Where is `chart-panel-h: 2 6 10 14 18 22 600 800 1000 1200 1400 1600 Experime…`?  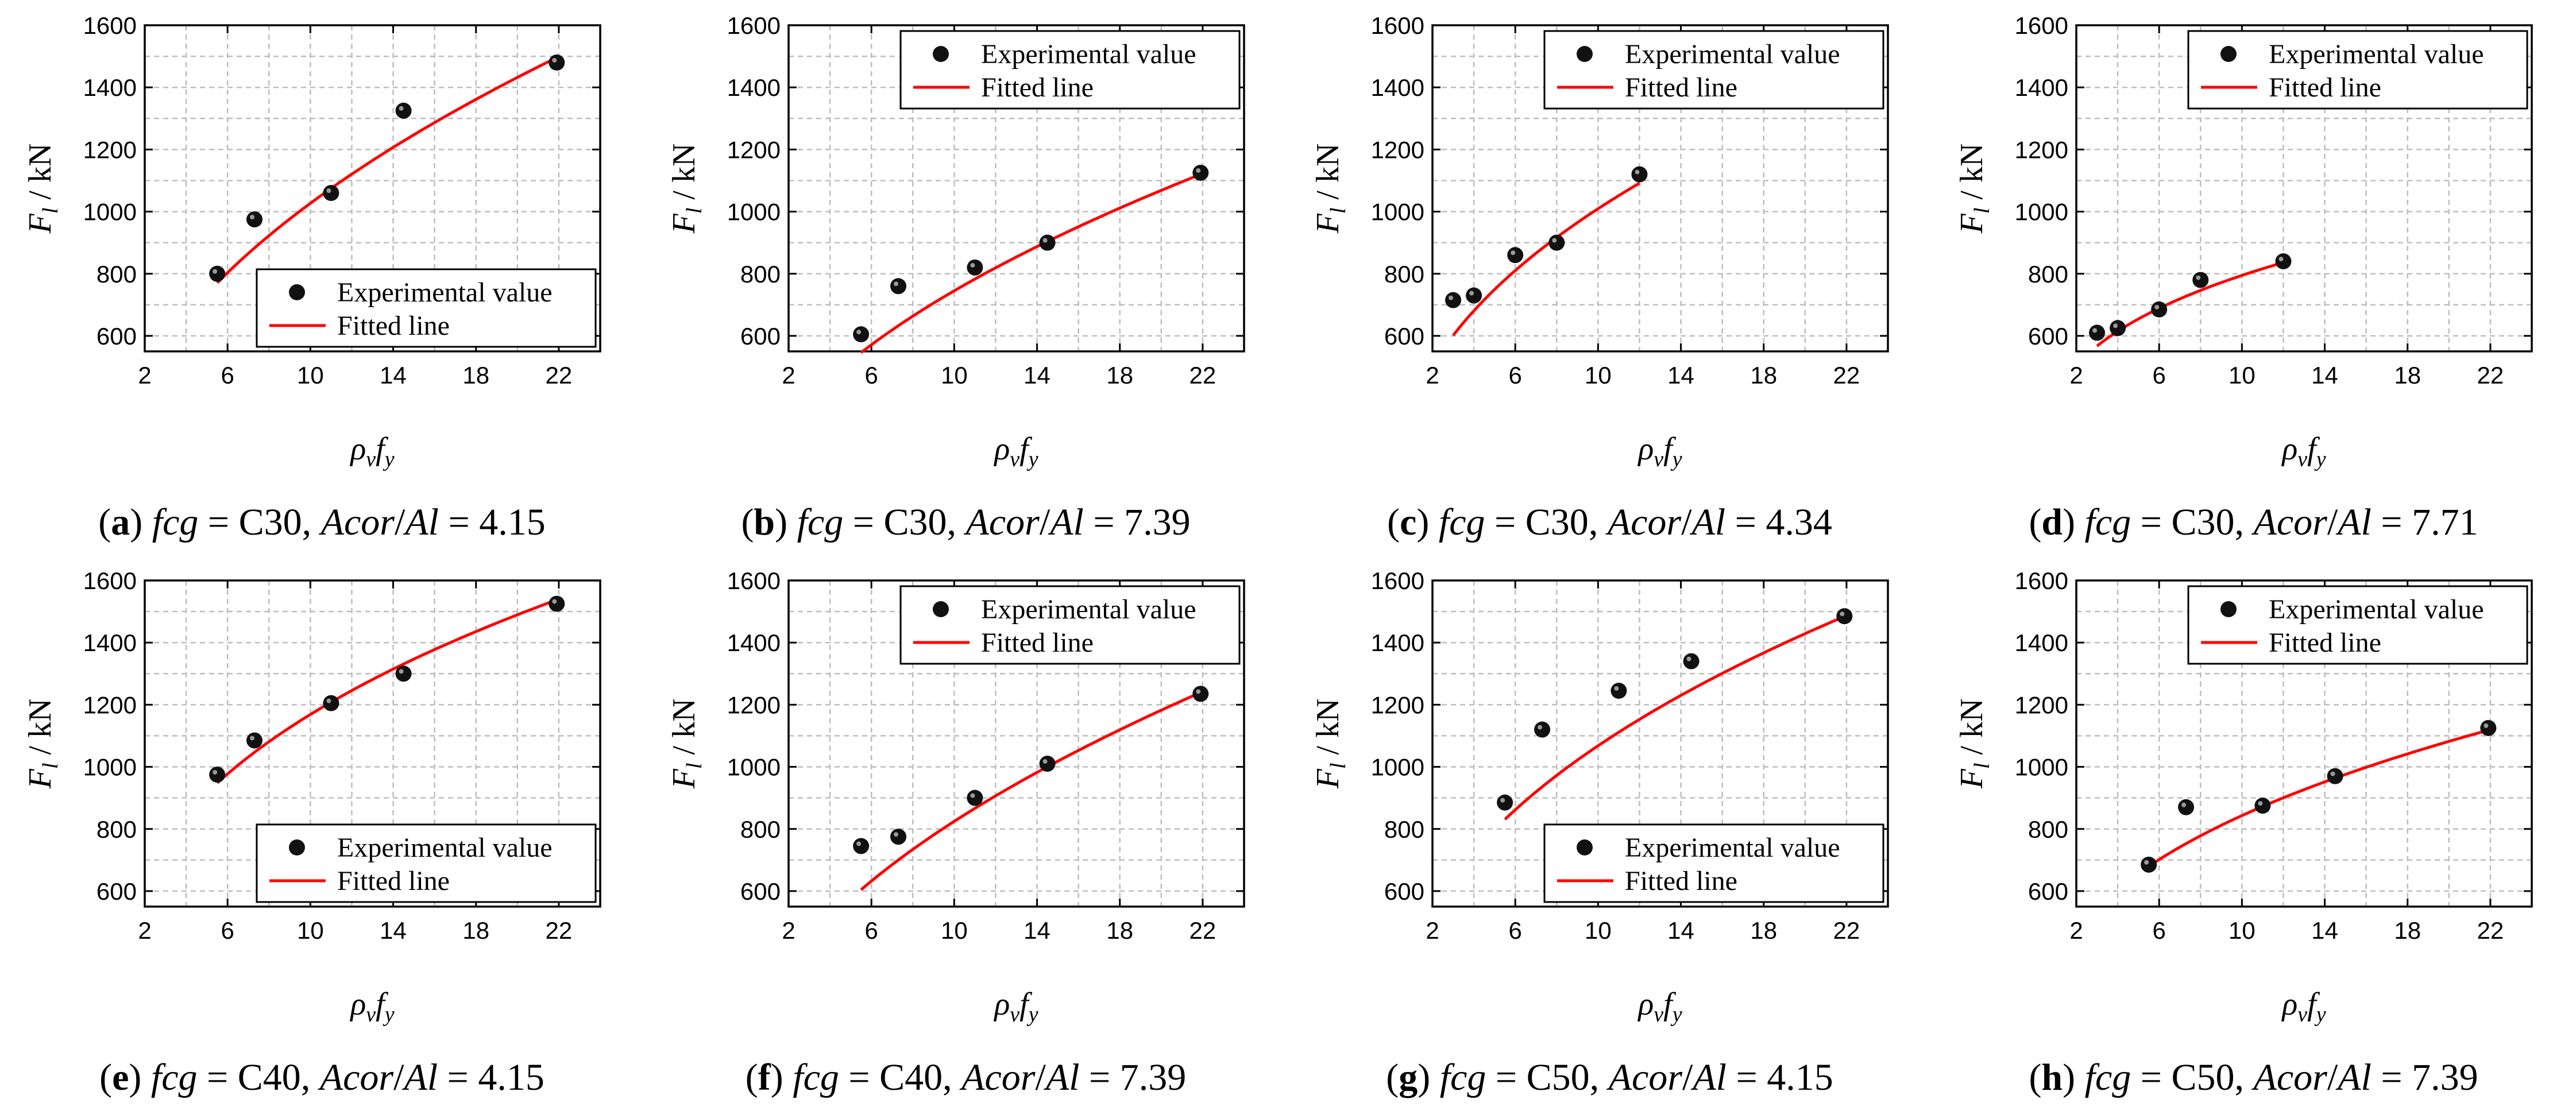 chart-panel-h: 2 6 10 14 18 22 600 800 1000 1200 1400 1600 Experime… is located at coordinates (2253, 832).